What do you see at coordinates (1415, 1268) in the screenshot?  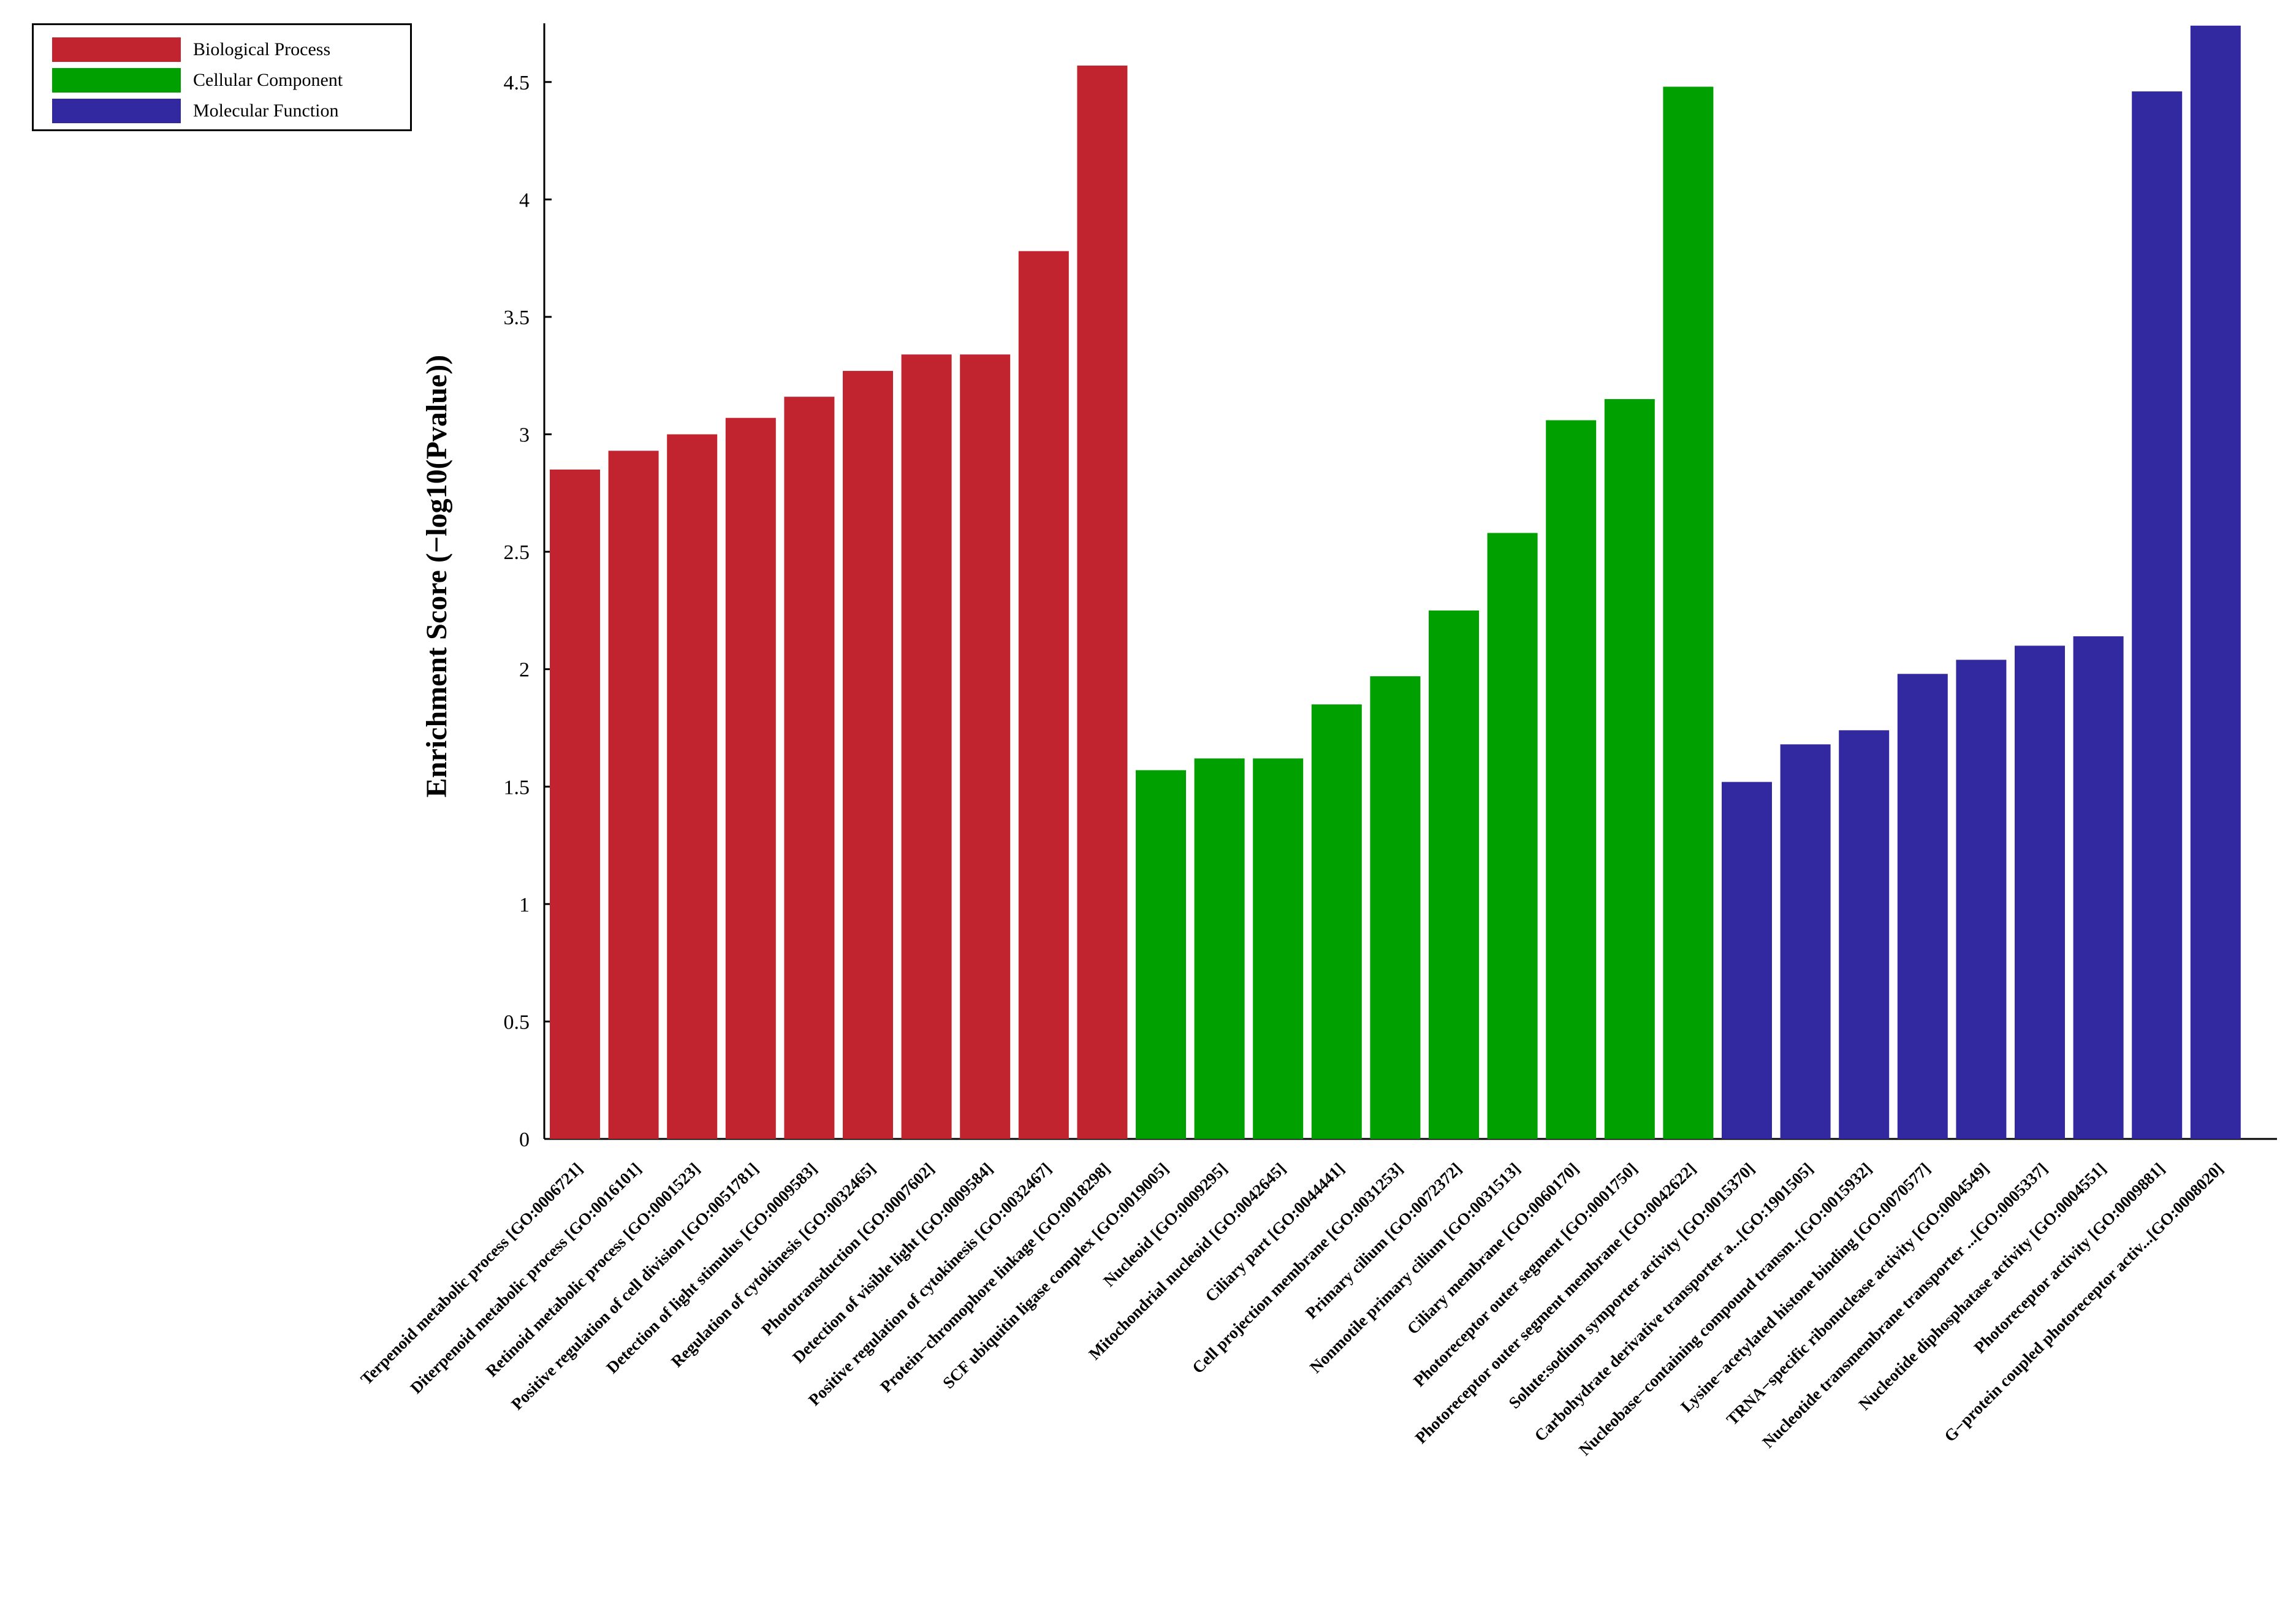 I see `x-tick-label: Nonmotile primary cilium [GO:0031513]` at bounding box center [1415, 1268].